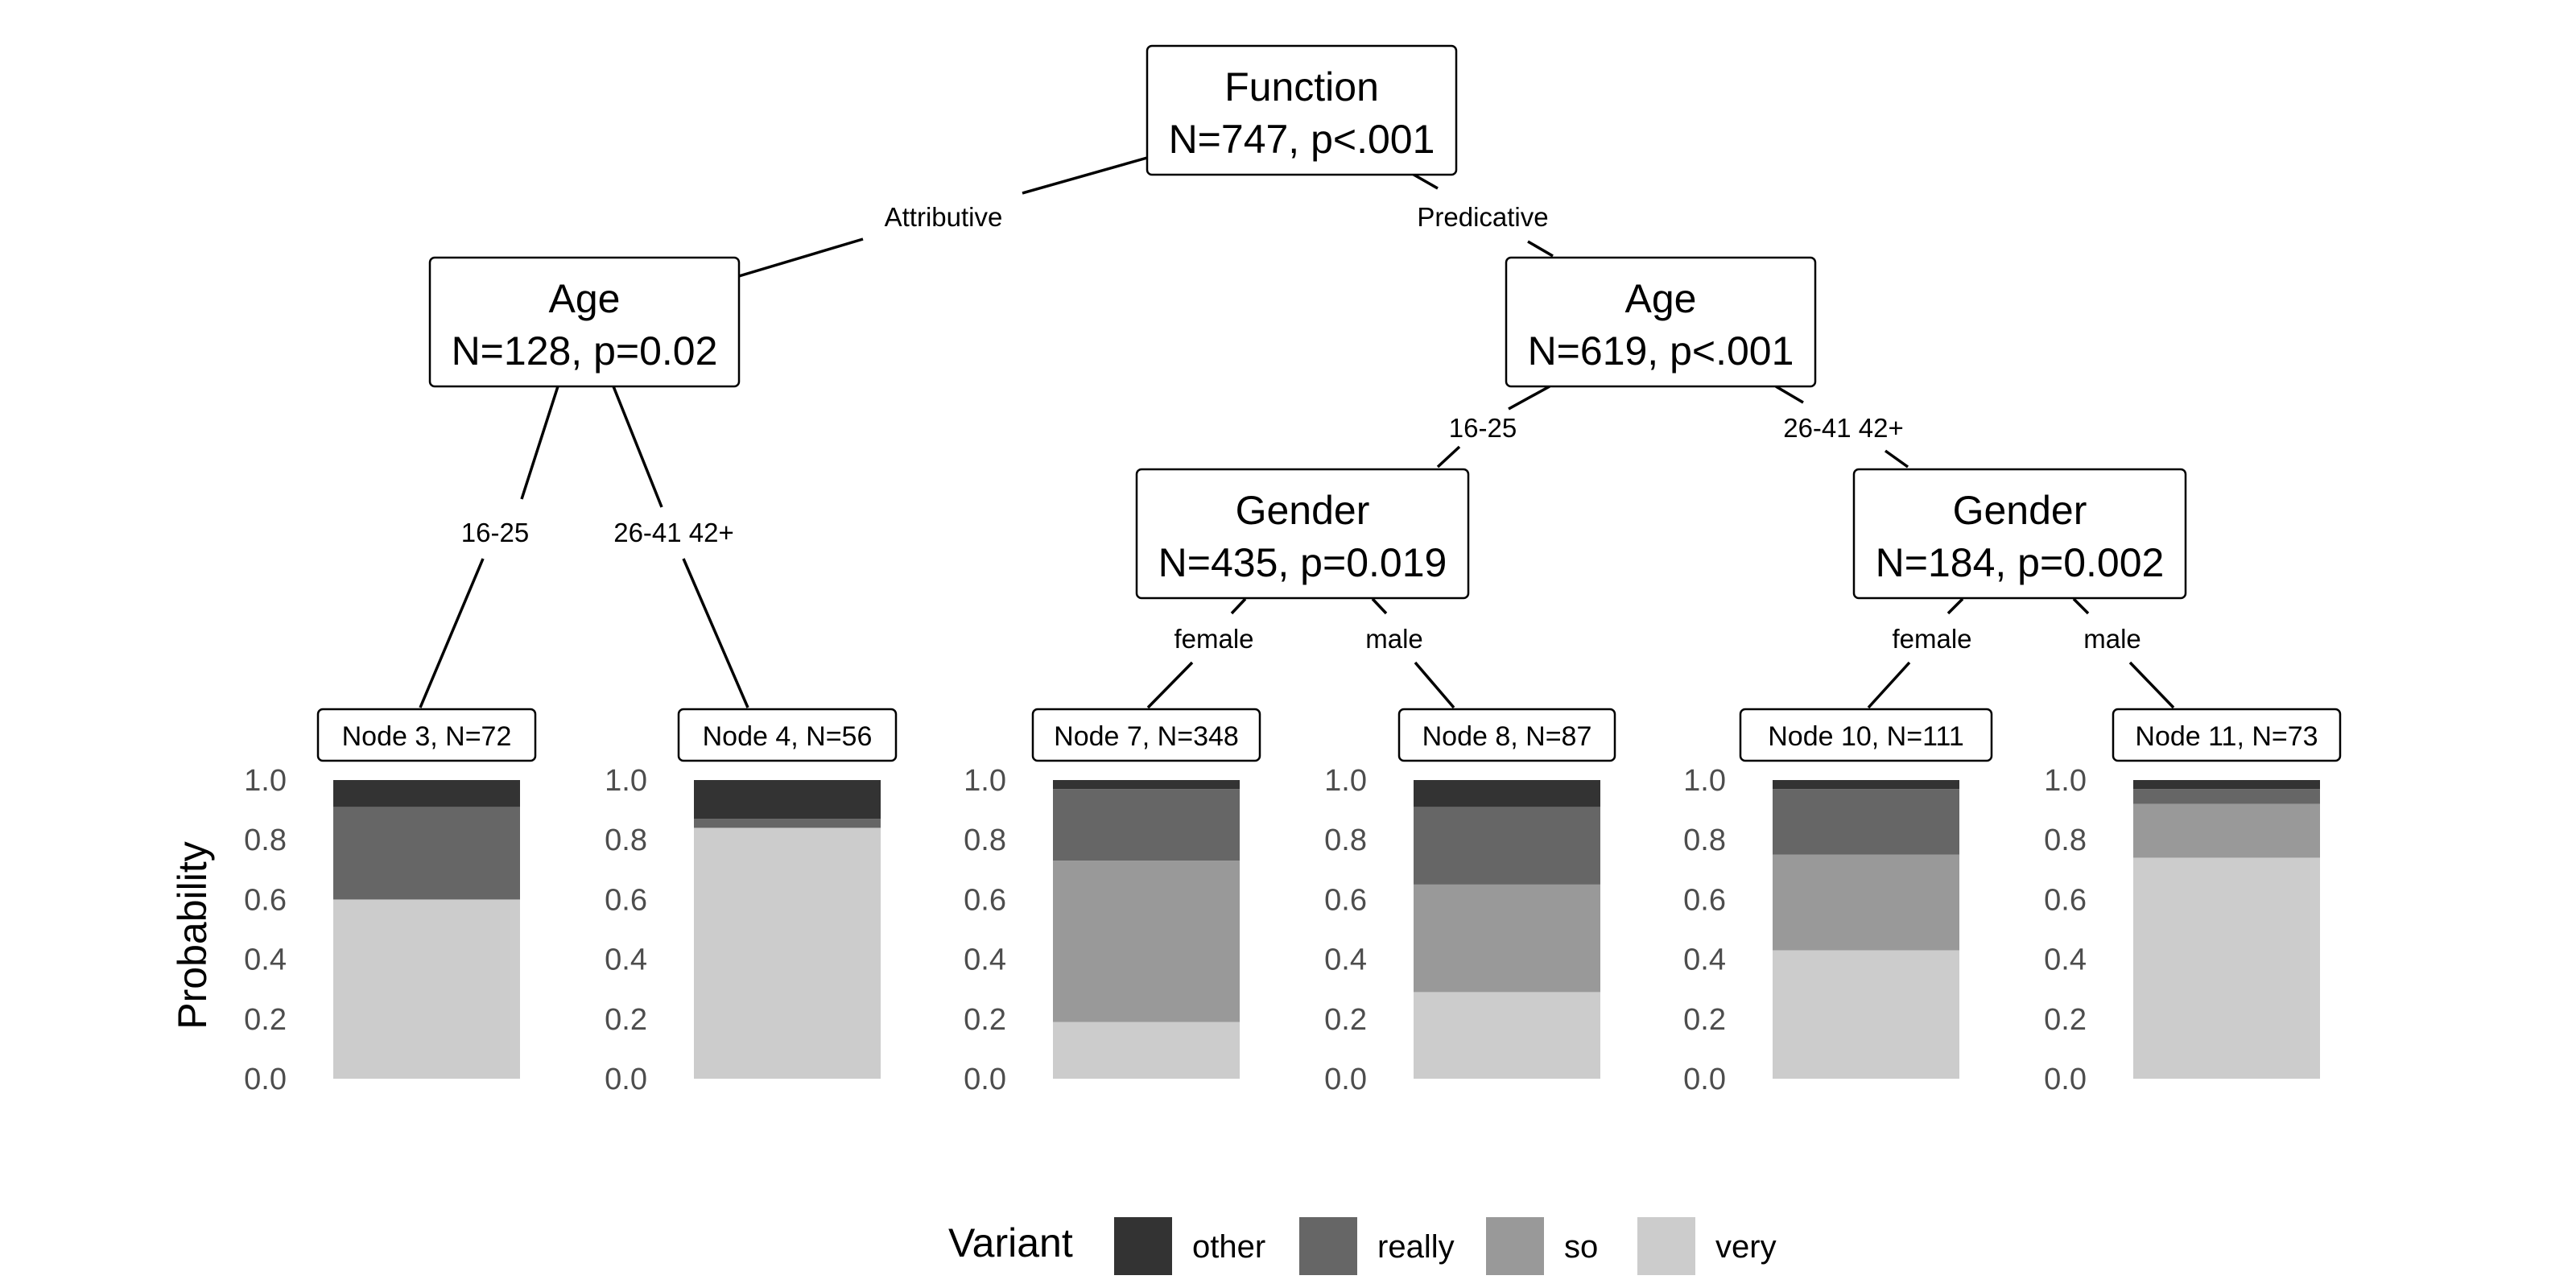 The width and height of the screenshot is (2576, 1288). I want to click on edge-n6-n7-a, so click(1238, 606).